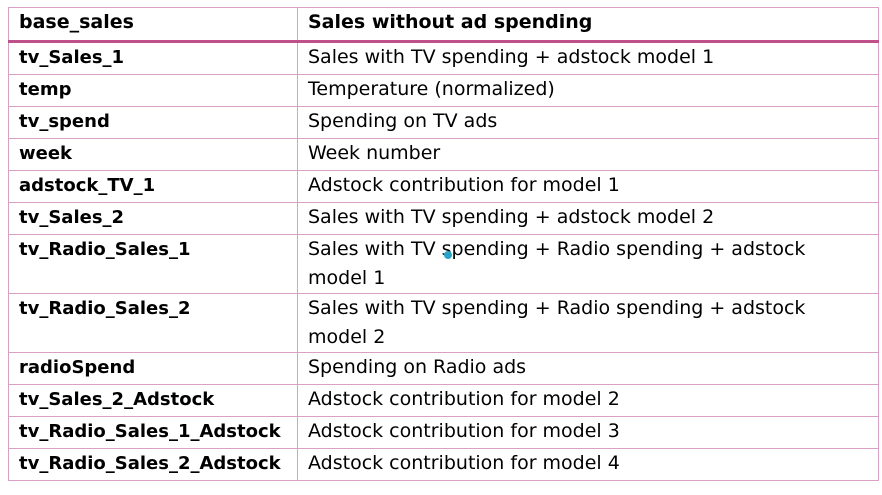 The width and height of the screenshot is (882, 495). Describe the element at coordinates (153, 368) in the screenshot. I see `variable-name-cell: radioSpend` at that location.